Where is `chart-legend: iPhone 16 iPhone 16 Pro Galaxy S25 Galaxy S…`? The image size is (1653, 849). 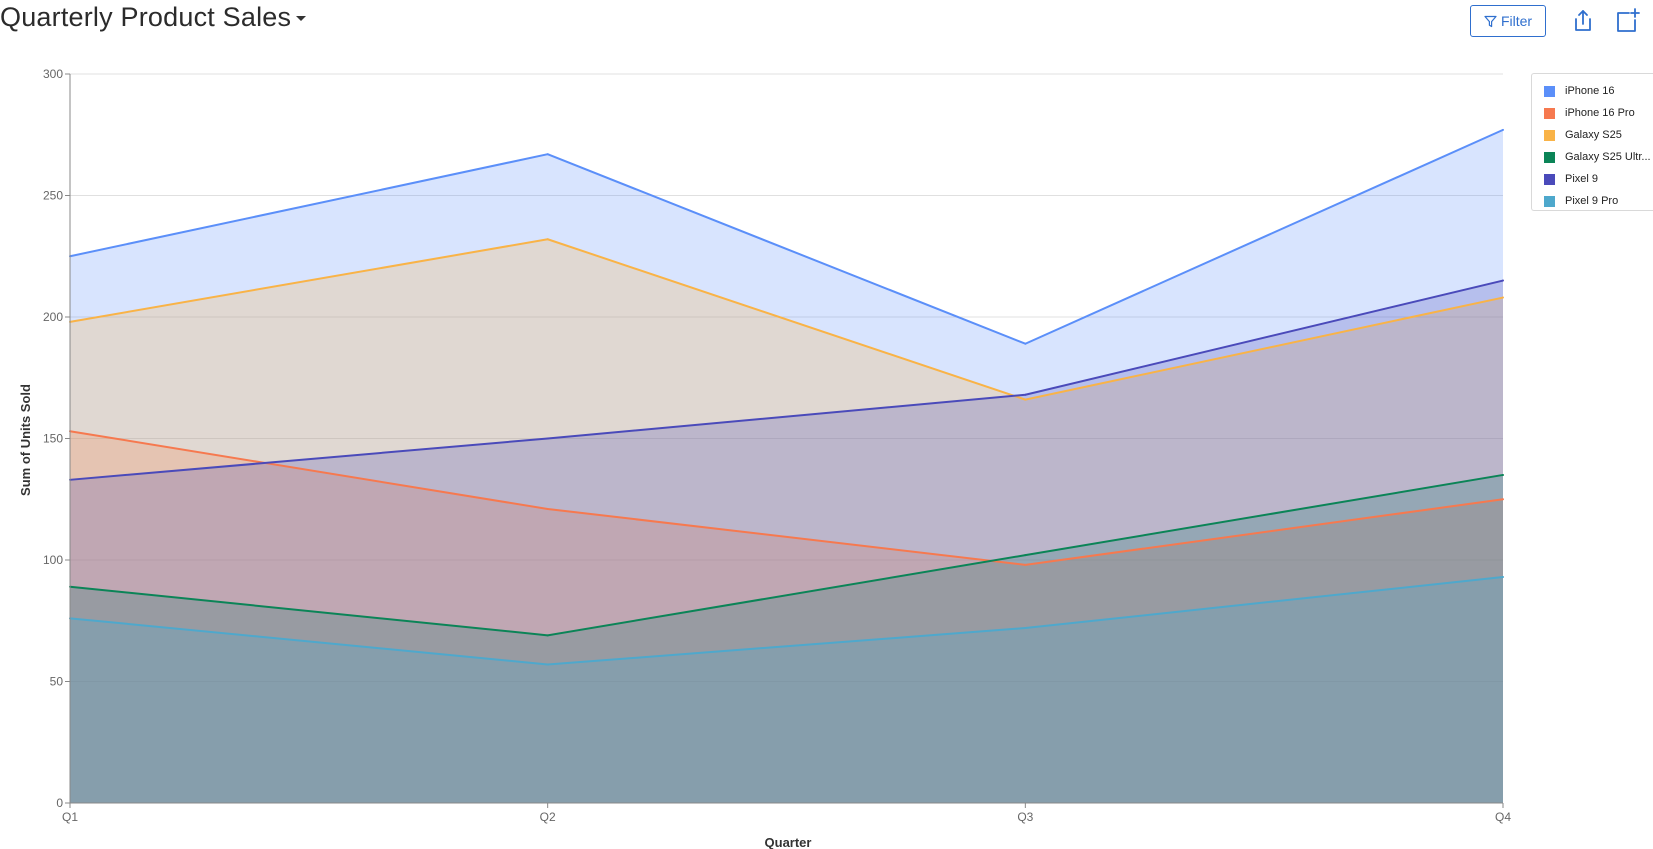
chart-legend: iPhone 16 iPhone 16 Pro Galaxy S25 Galaxy S… is located at coordinates (1592, 142).